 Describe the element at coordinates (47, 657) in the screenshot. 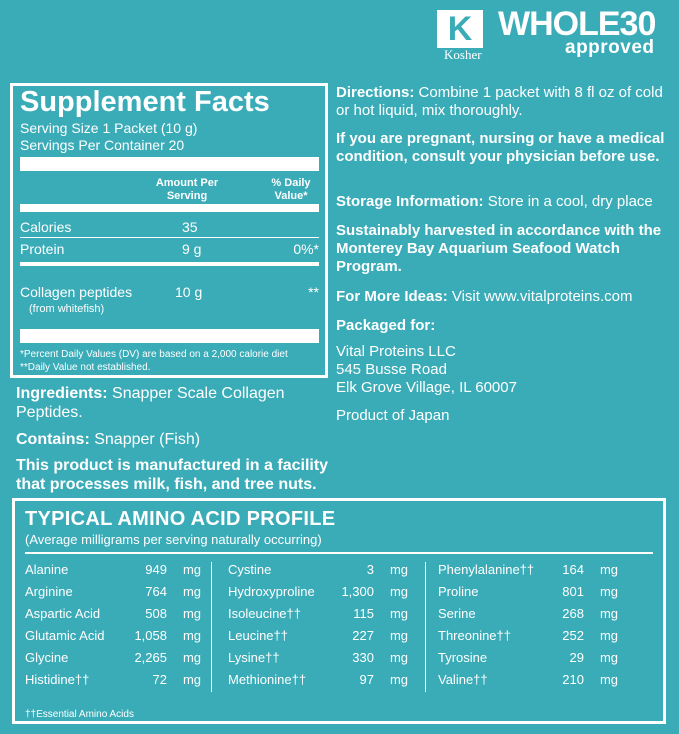

I see `amino-name: Glycine` at that location.